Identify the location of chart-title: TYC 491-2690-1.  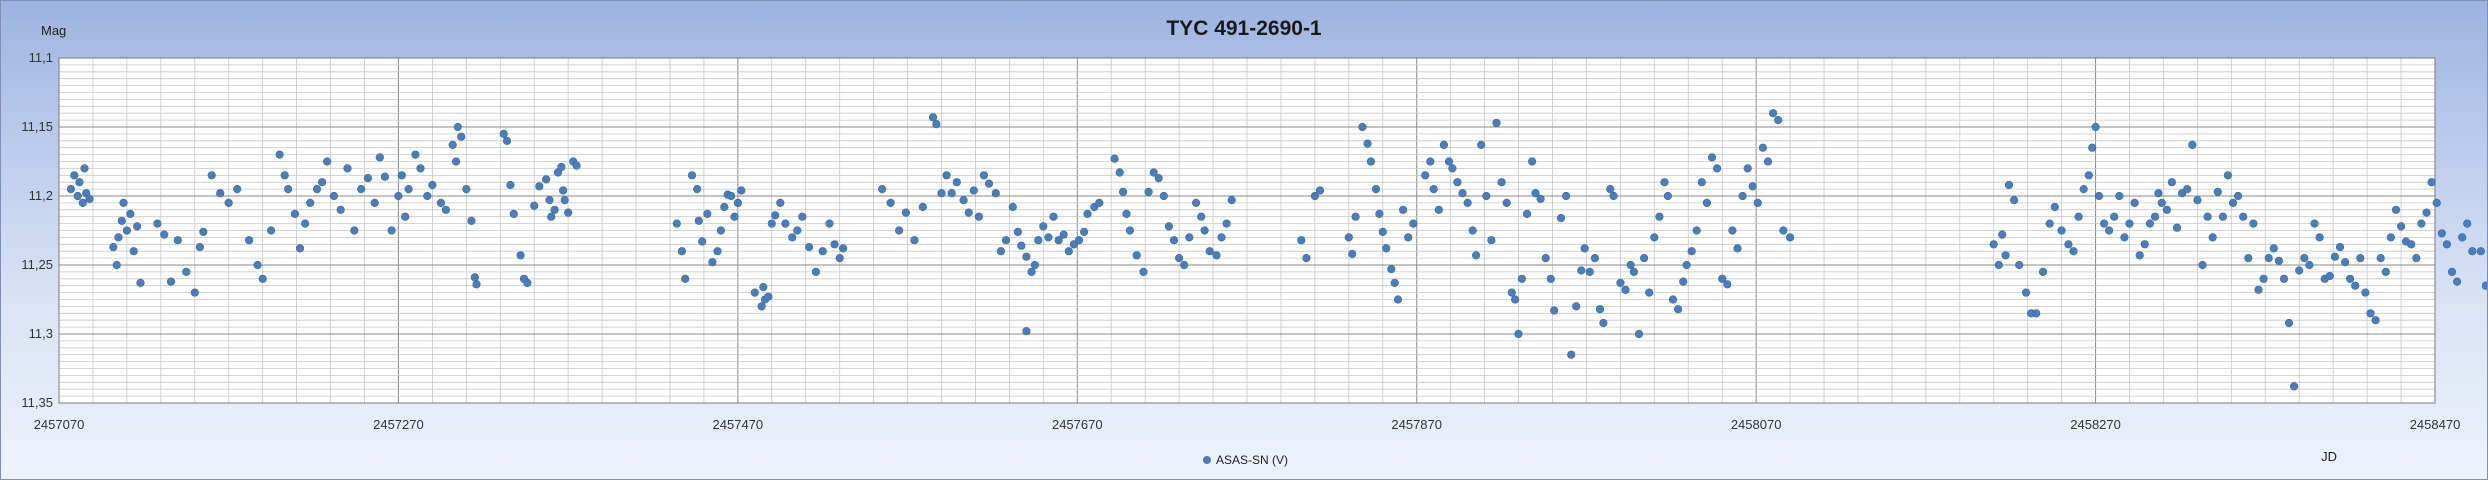
(1244, 28).